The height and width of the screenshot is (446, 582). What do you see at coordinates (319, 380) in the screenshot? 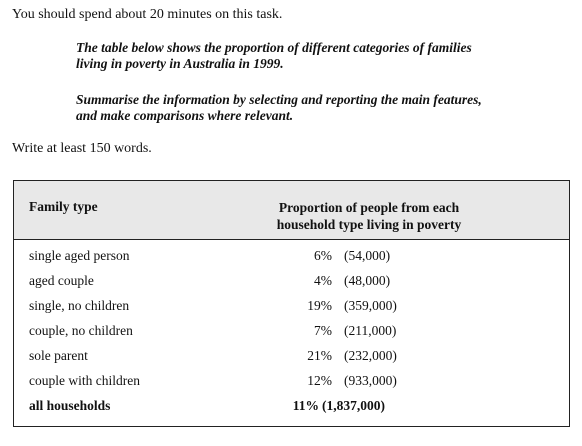
I see `percent-cell: 12%` at bounding box center [319, 380].